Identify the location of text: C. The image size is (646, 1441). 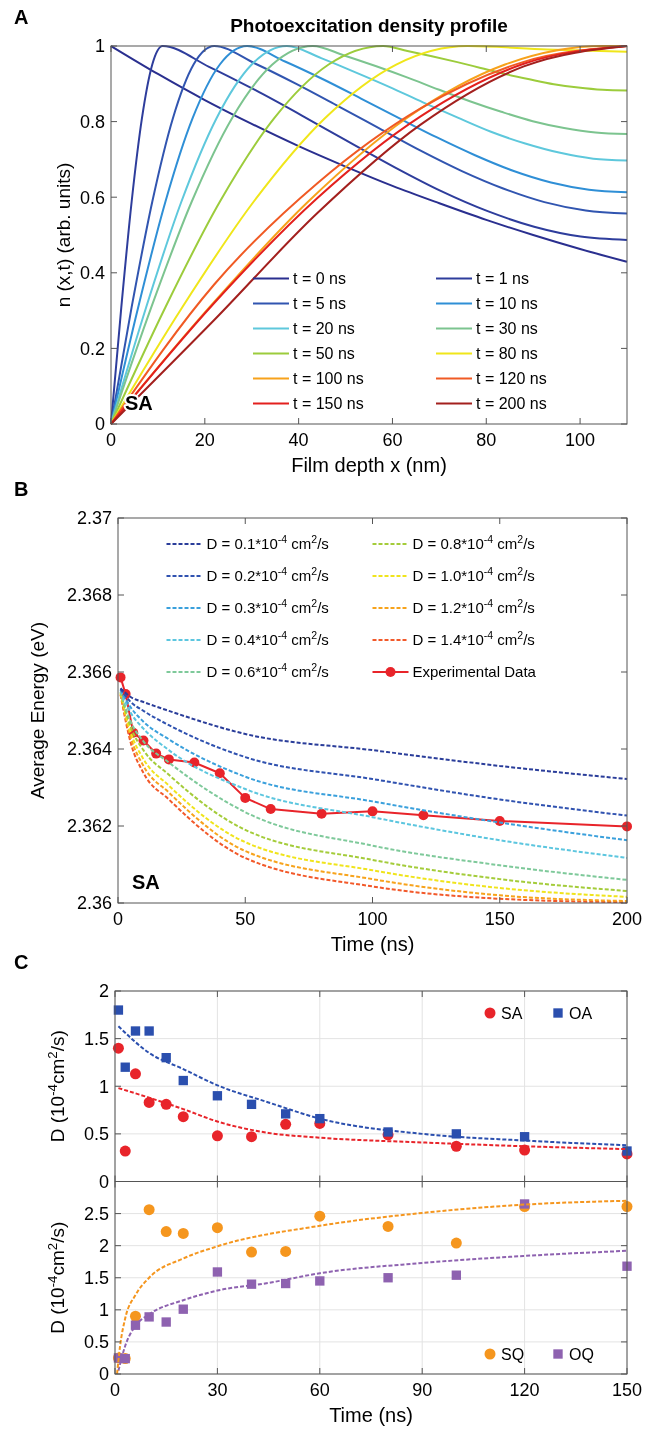
(21, 962).